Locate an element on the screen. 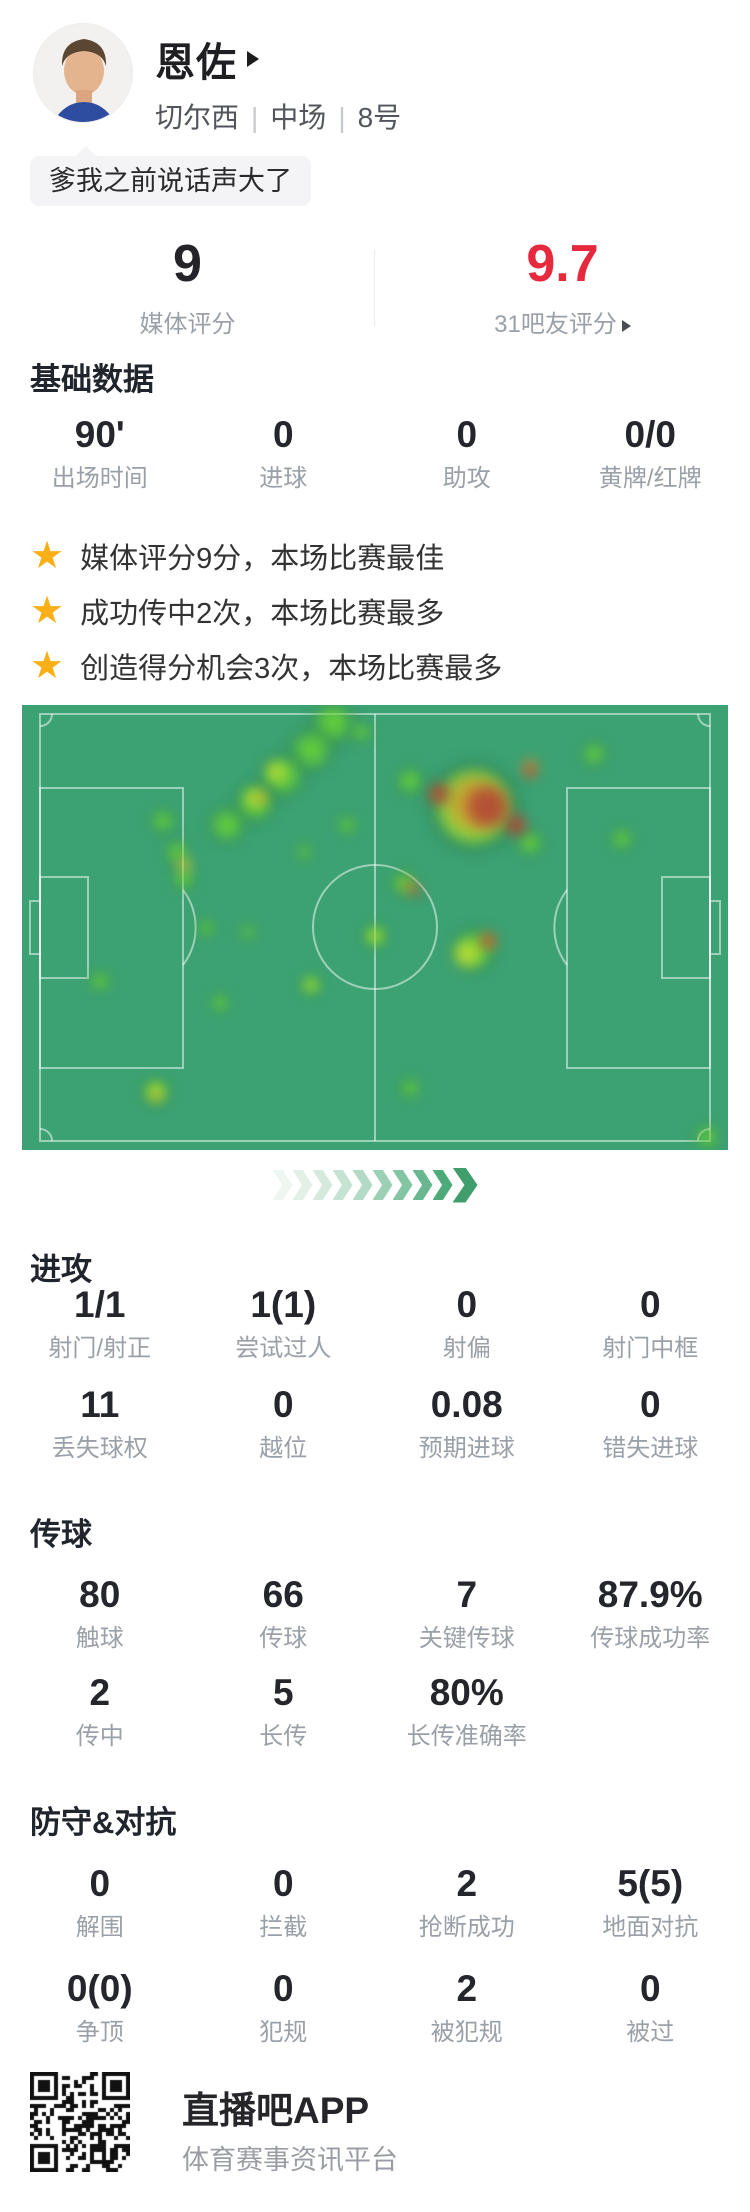 Image resolution: width=750 pixels, height=2212 pixels. stat-label: 传球 is located at coordinates (283, 1638).